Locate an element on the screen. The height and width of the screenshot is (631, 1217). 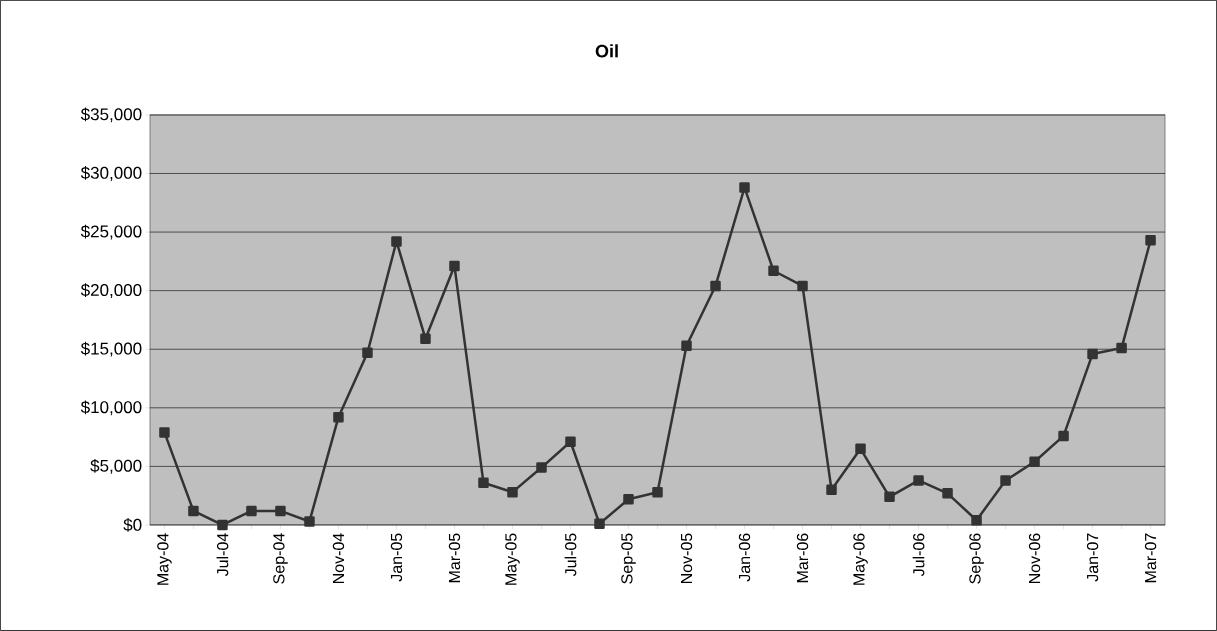
x-tick-label: May-05 is located at coordinates (512, 559).